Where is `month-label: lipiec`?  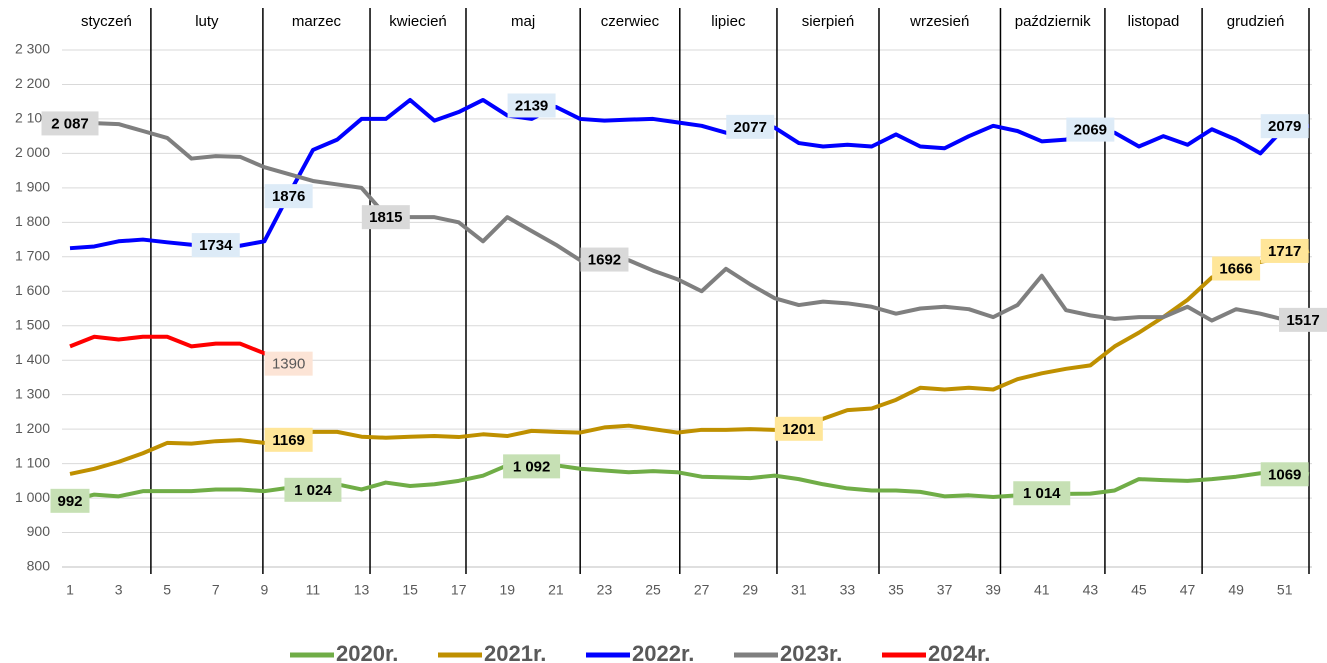
month-label: lipiec is located at coordinates (728, 21).